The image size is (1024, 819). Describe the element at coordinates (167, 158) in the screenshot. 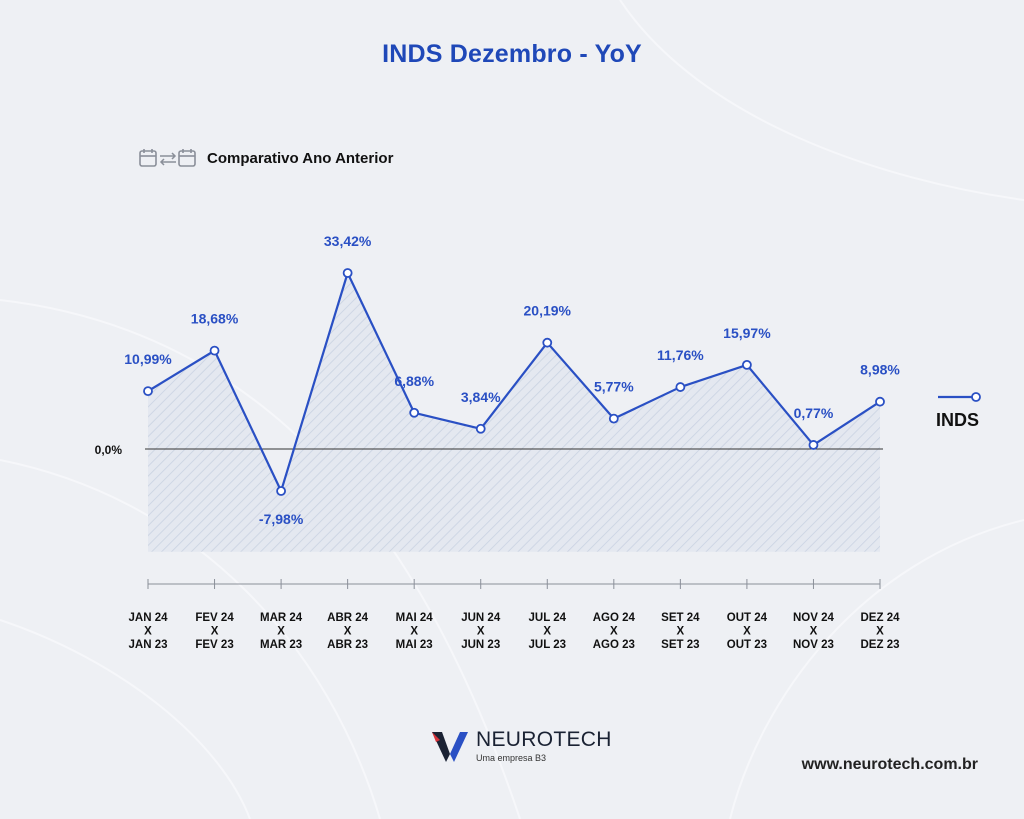

I see `calendar-compare-icon` at that location.